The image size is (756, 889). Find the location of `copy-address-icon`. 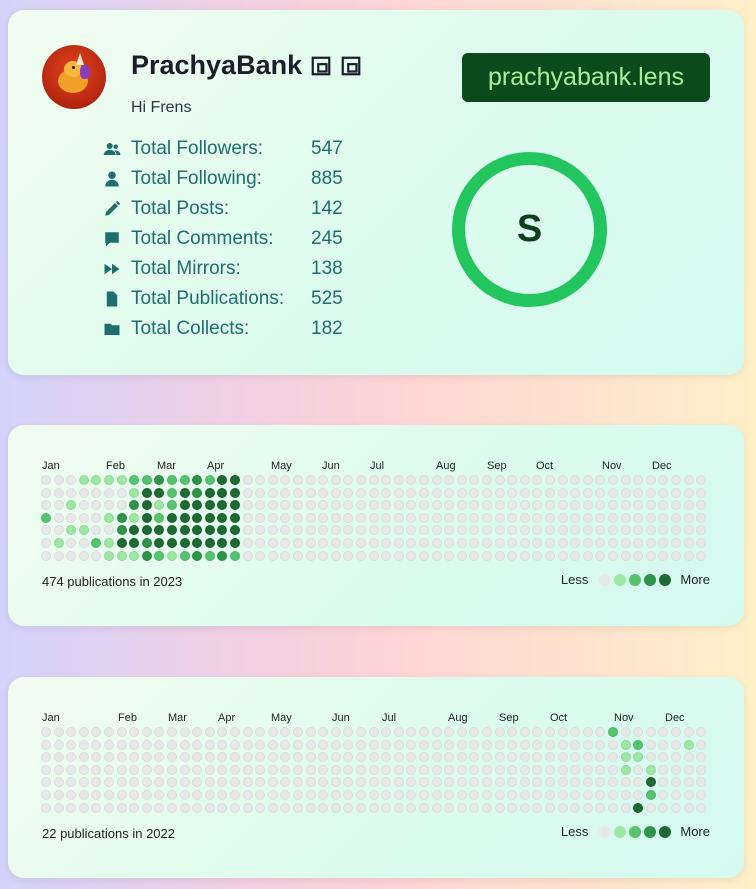

copy-address-icon is located at coordinates (351, 66).